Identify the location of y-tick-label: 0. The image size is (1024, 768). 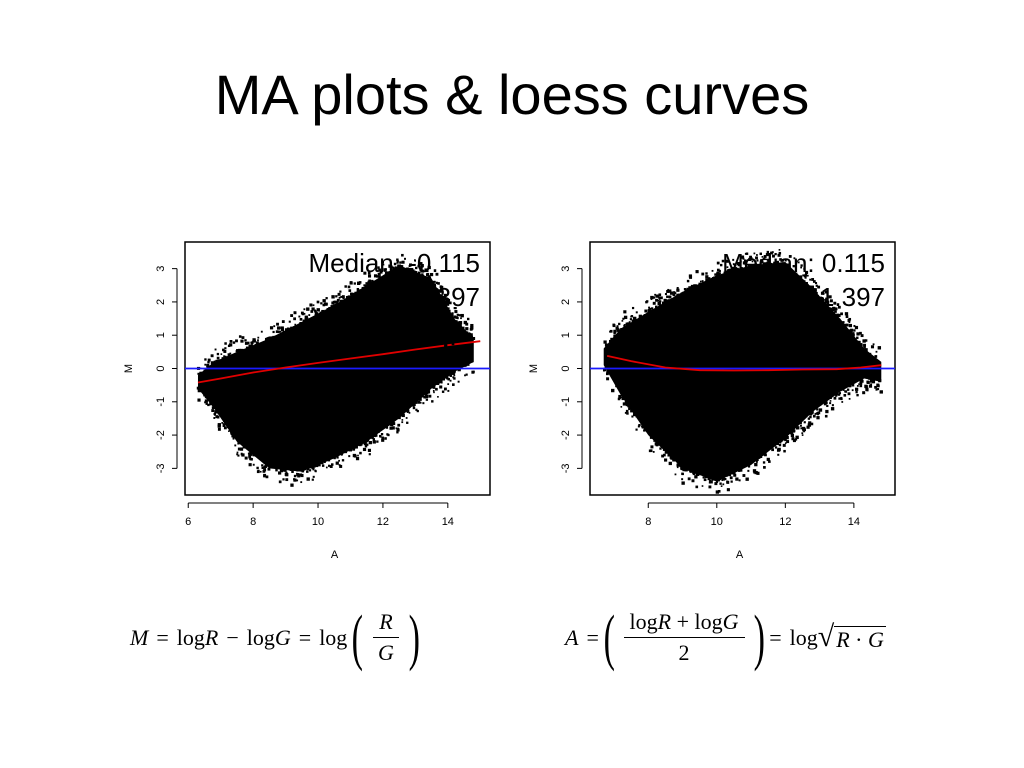
(161, 368).